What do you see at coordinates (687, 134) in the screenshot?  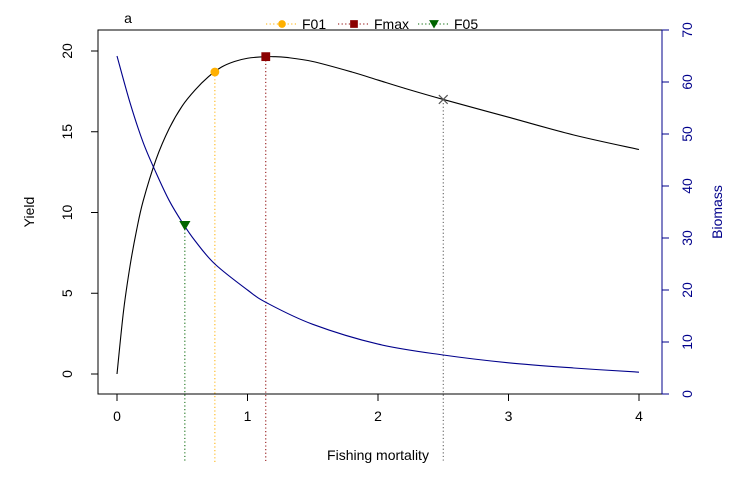 I see `y-right-tick-label: 50` at bounding box center [687, 134].